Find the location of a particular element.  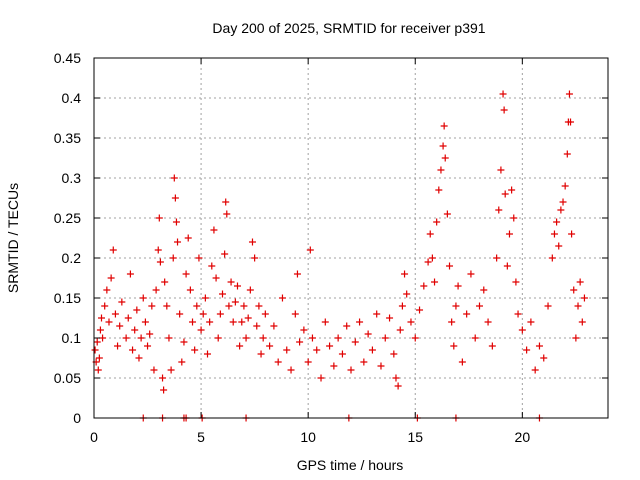

y-tick-label: 0.25 is located at coordinates (67, 218).